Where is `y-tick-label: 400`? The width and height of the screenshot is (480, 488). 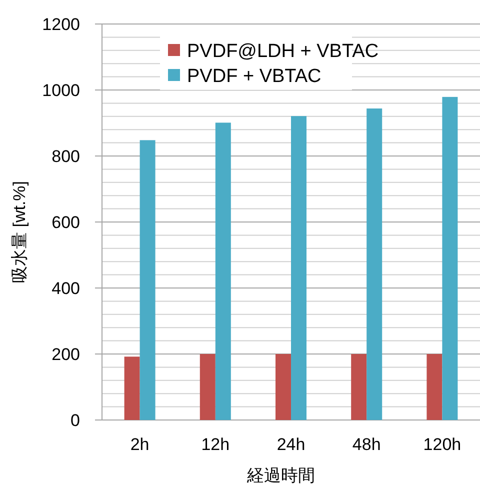 y-tick-label: 400 is located at coordinates (66, 288).